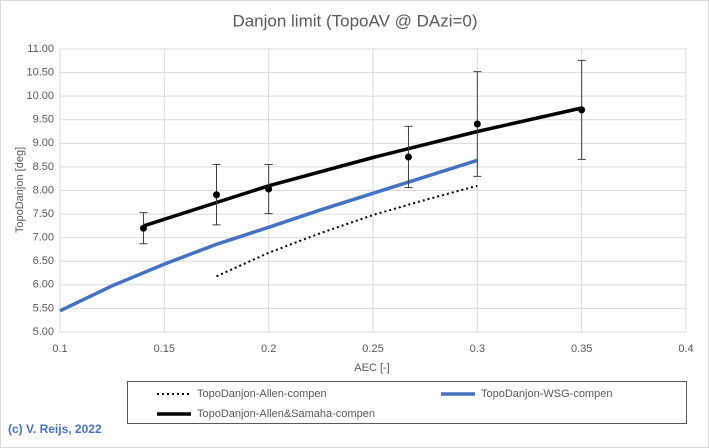 Image resolution: width=709 pixels, height=448 pixels. What do you see at coordinates (40, 96) in the screenshot?
I see `y-tick-label: 10.00` at bounding box center [40, 96].